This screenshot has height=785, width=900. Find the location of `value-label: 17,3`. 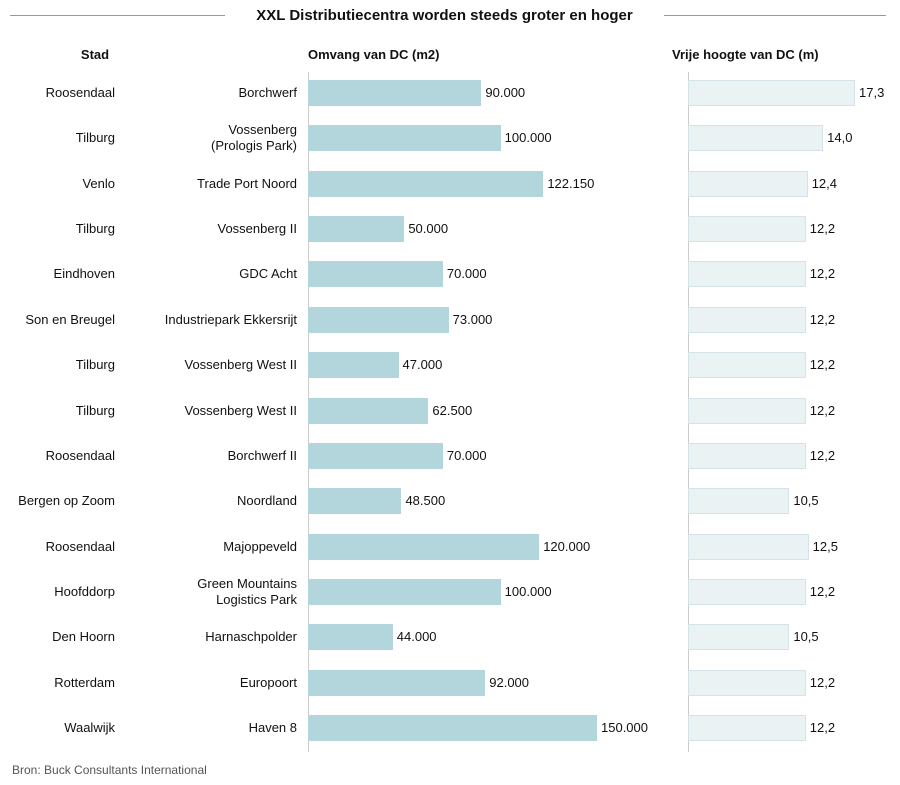

value-label: 17,3 is located at coordinates (872, 92).